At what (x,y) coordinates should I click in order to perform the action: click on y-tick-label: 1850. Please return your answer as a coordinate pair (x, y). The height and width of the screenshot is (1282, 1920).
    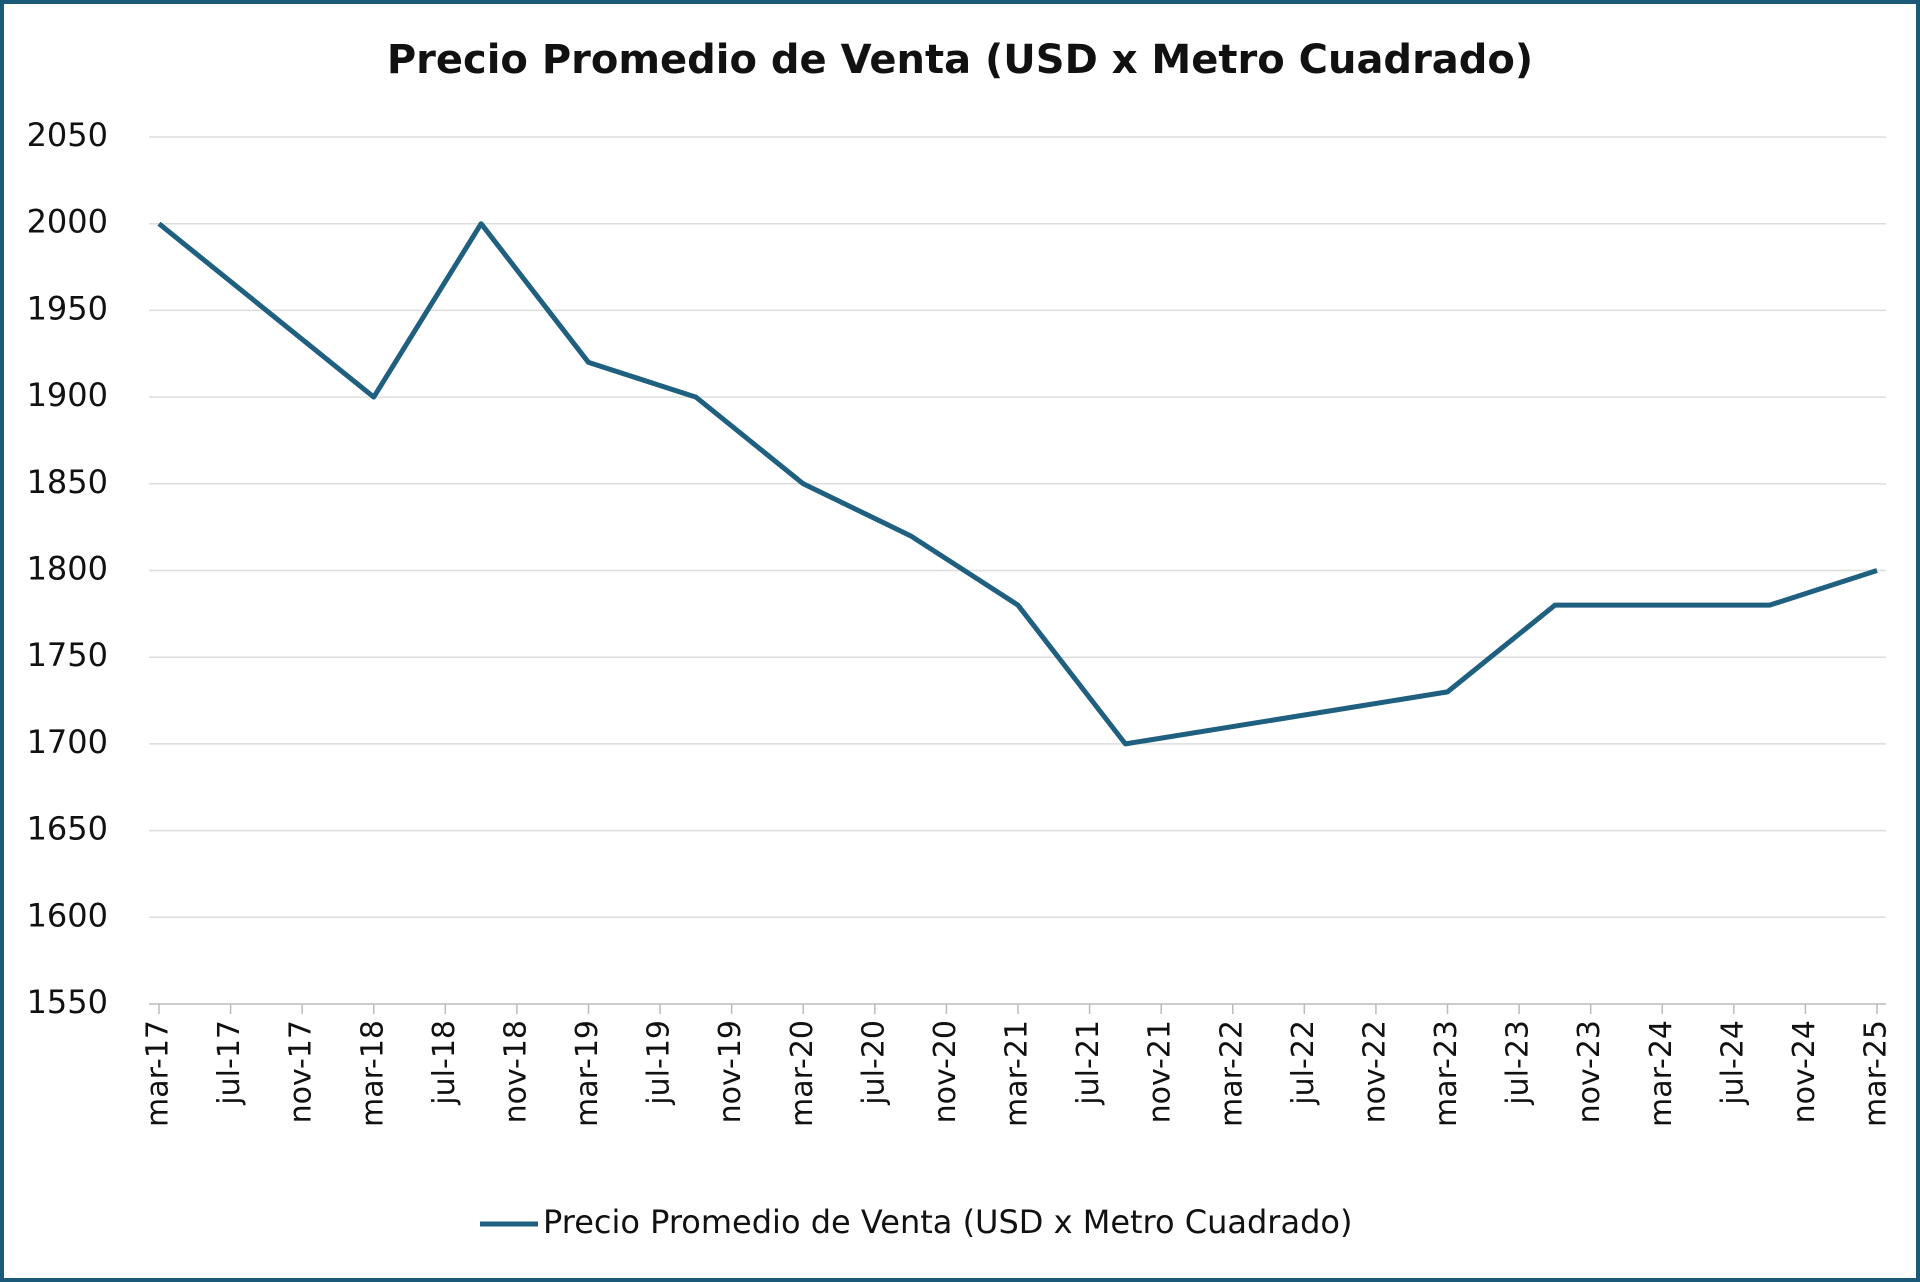
    Looking at the image, I should click on (67, 482).